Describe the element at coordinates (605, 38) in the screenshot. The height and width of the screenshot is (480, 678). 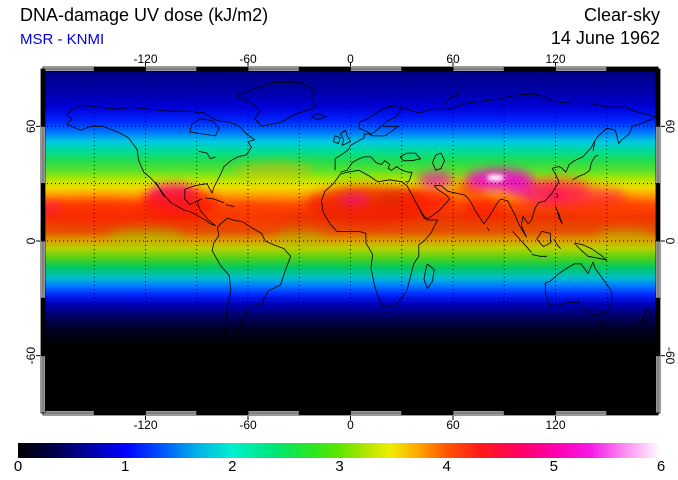
I see `date-label: 14 June 1962` at that location.